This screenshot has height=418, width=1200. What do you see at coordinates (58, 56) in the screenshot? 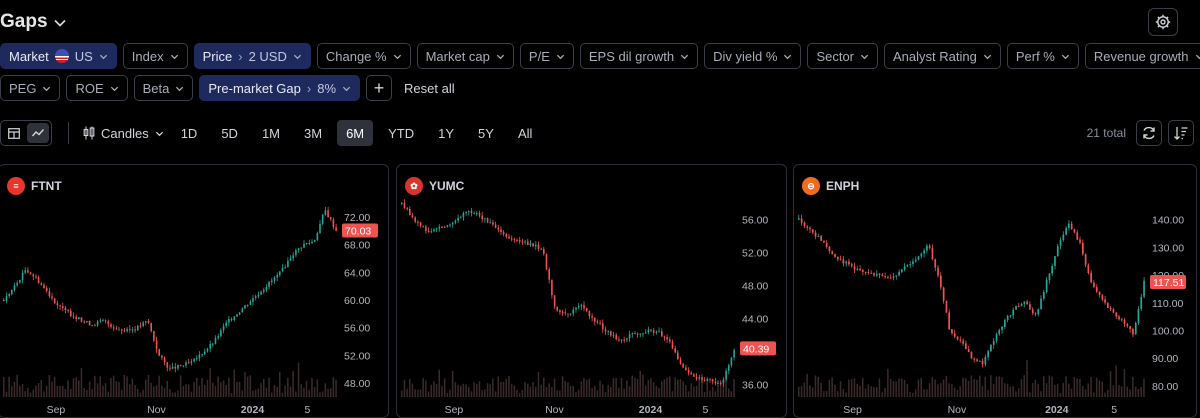
I see `filter-market: Market US` at bounding box center [58, 56].